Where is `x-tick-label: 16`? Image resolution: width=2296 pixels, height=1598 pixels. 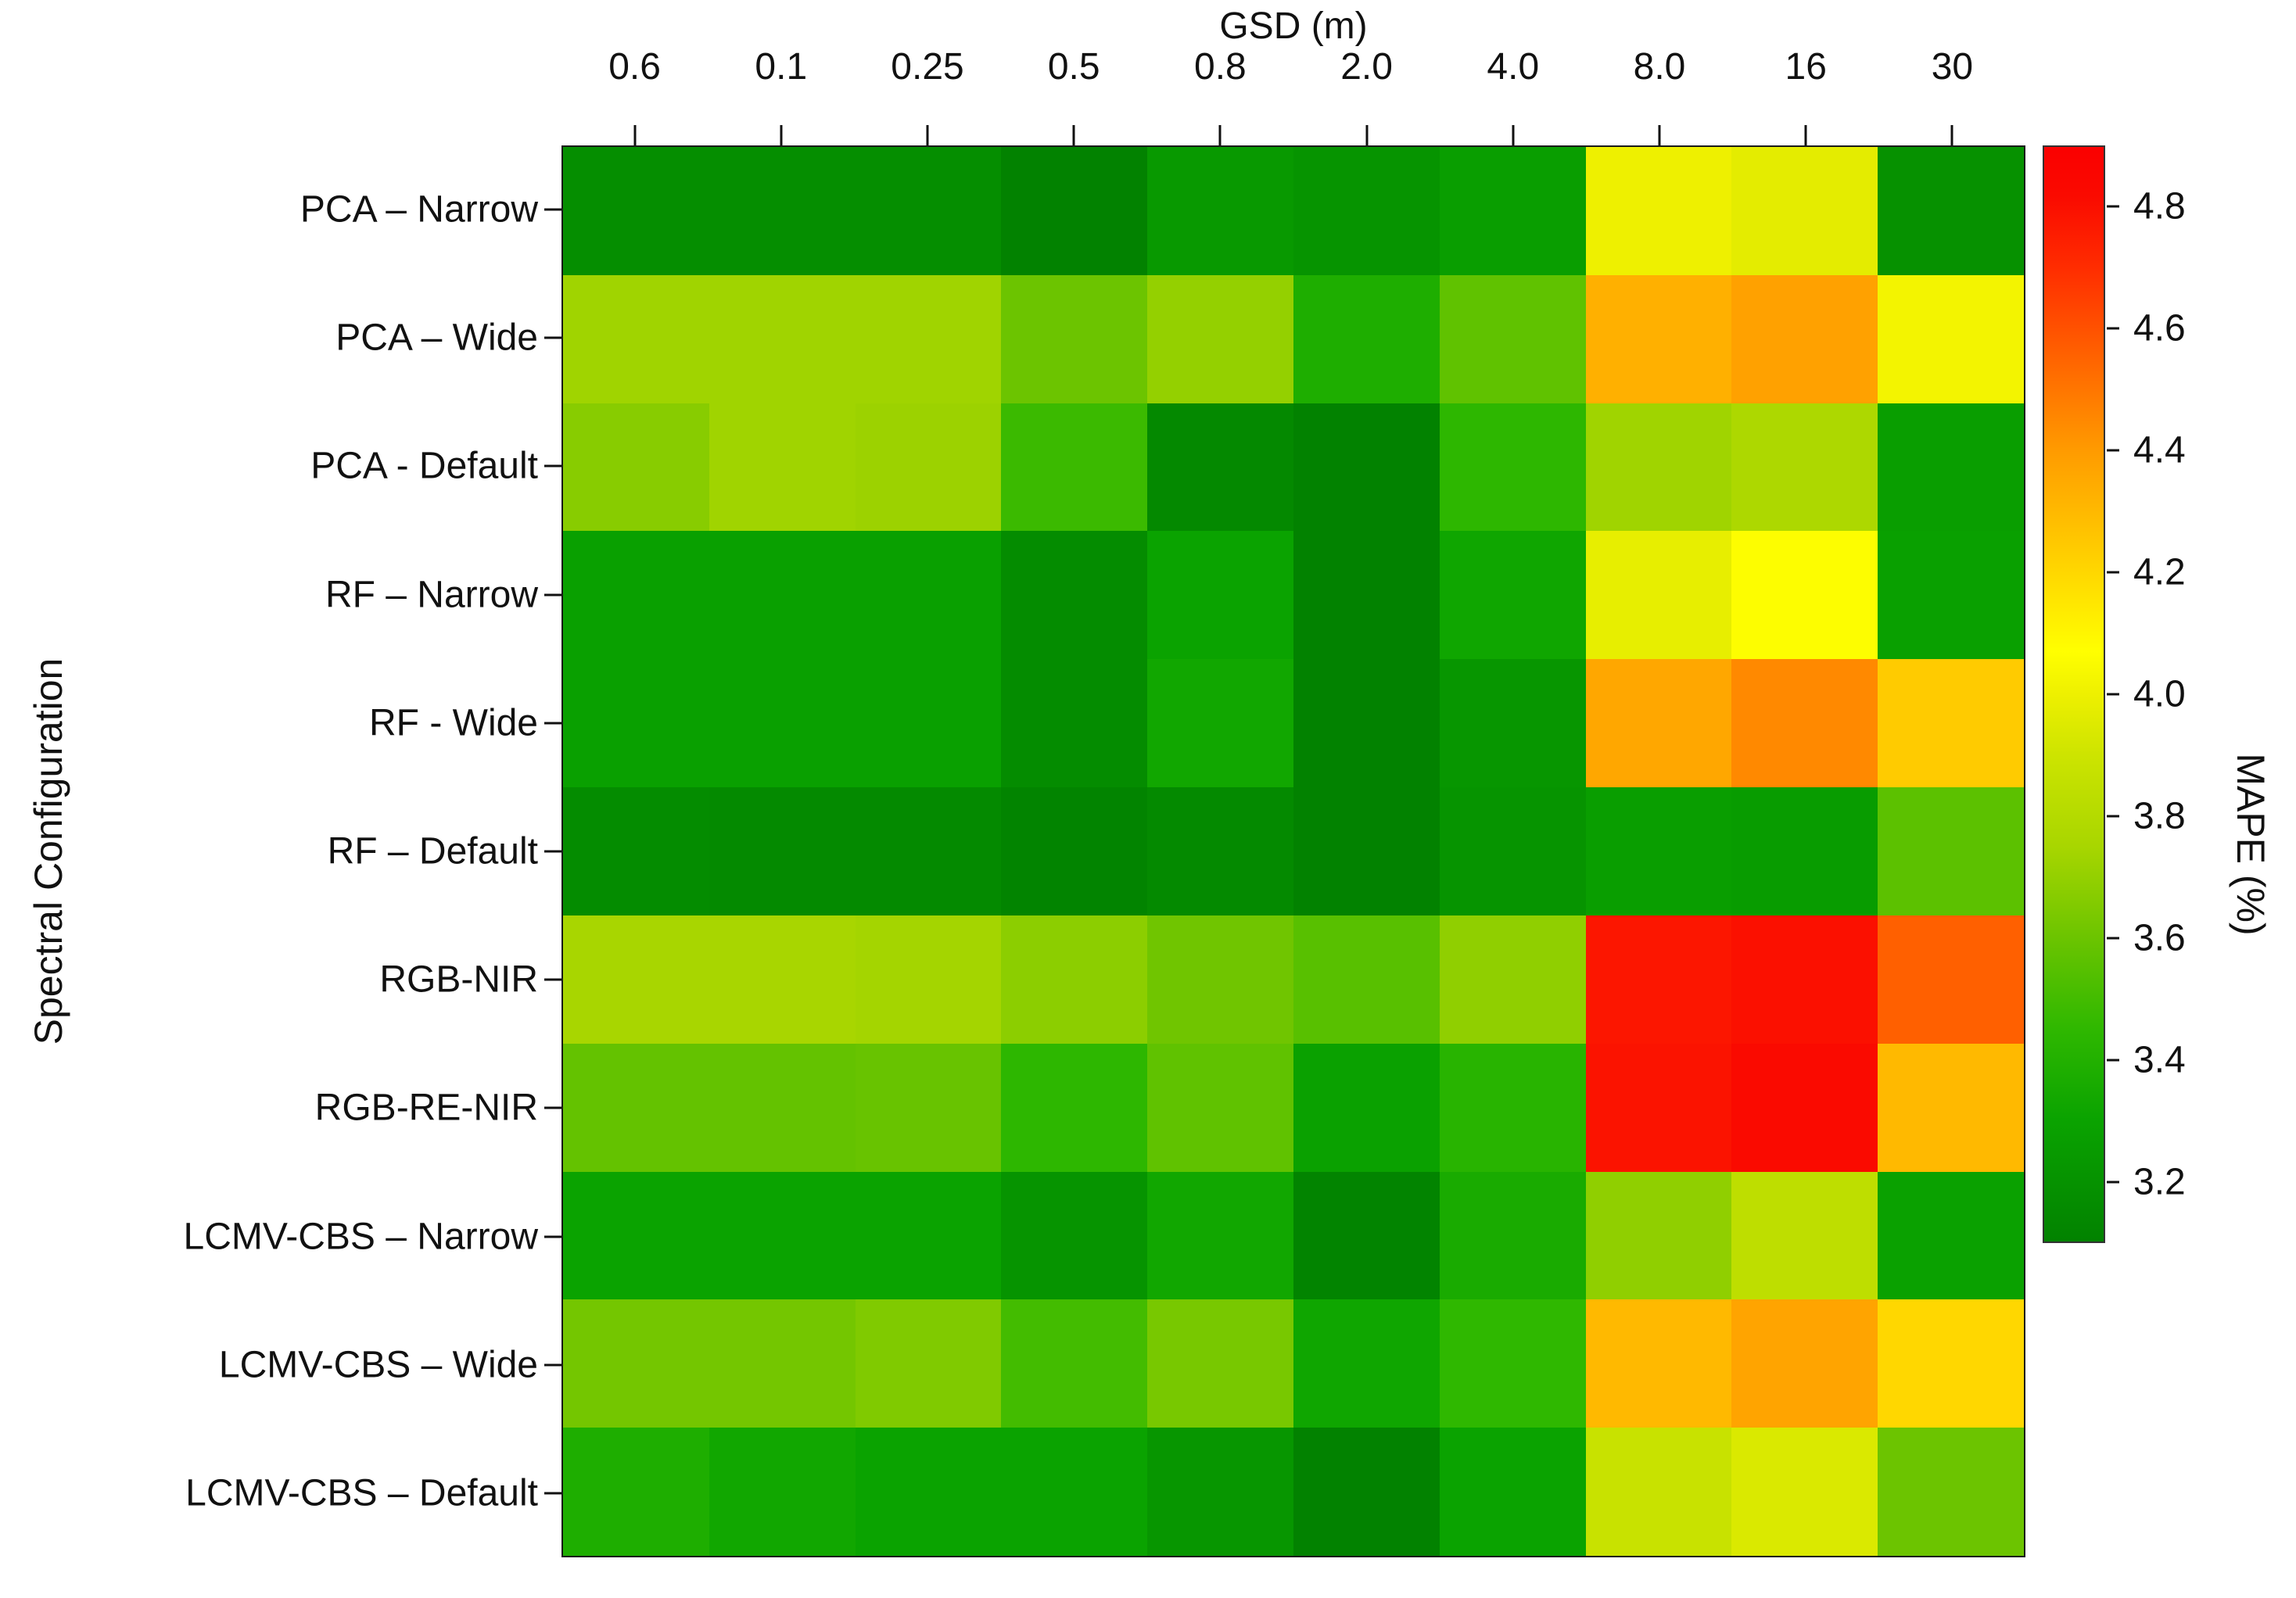 x-tick-label: 16 is located at coordinates (1806, 67).